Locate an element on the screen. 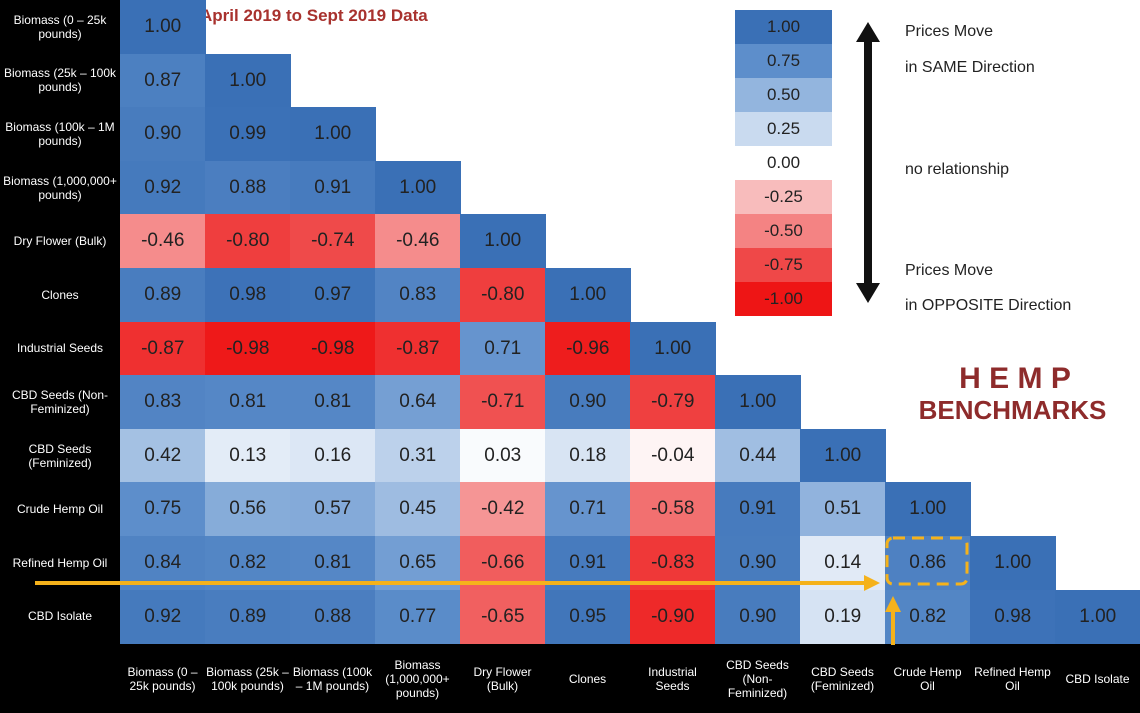 This screenshot has width=1140, height=713. legend-swatch: 0.50 is located at coordinates (783, 95).